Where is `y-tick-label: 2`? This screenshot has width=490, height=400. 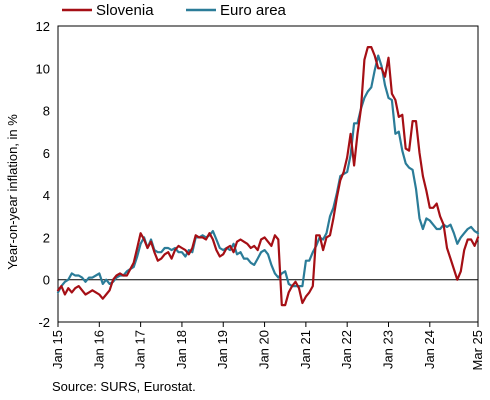
y-tick-label: 2 is located at coordinates (46, 237).